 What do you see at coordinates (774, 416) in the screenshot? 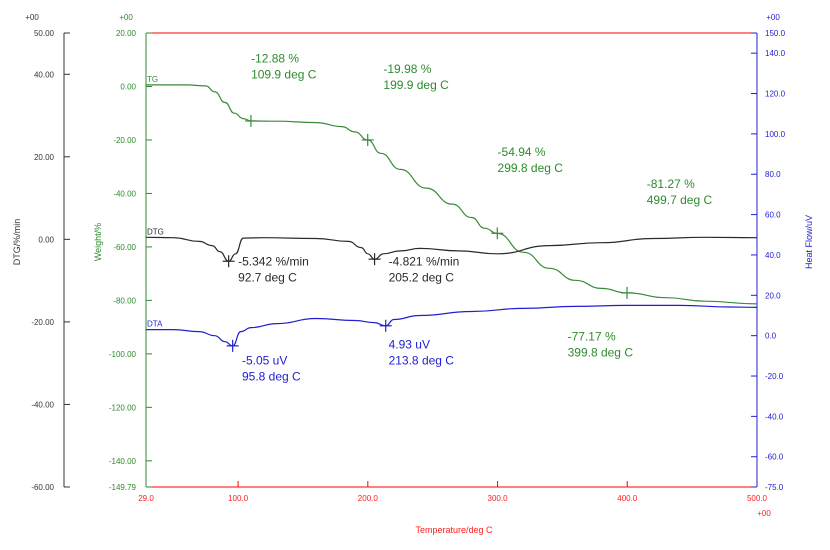
I see `heat-tick-label: -40.0` at bounding box center [774, 416].